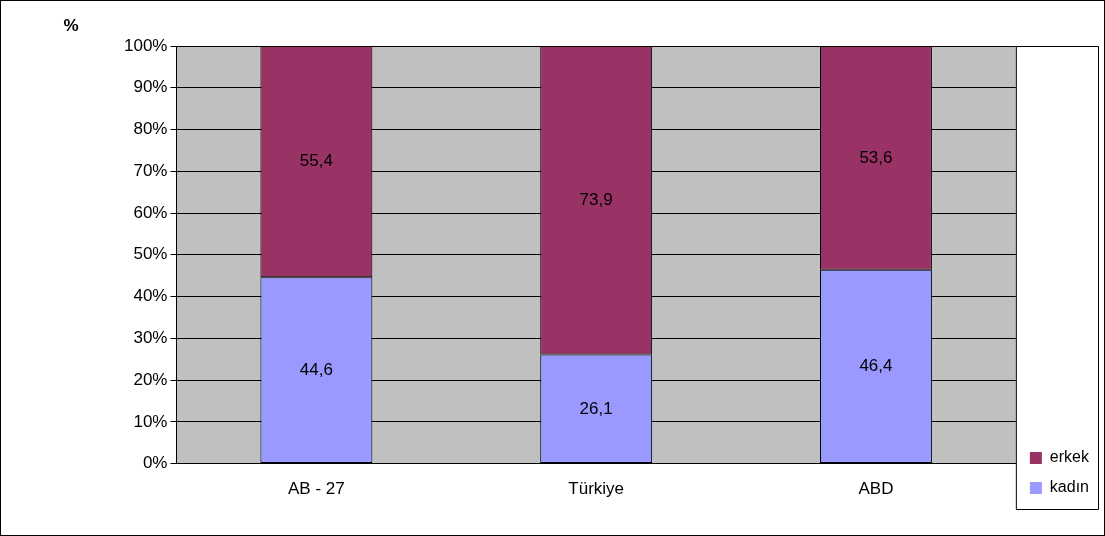 This screenshot has width=1105, height=536. Describe the element at coordinates (71, 25) in the screenshot. I see `y-axis-title: %` at that location.